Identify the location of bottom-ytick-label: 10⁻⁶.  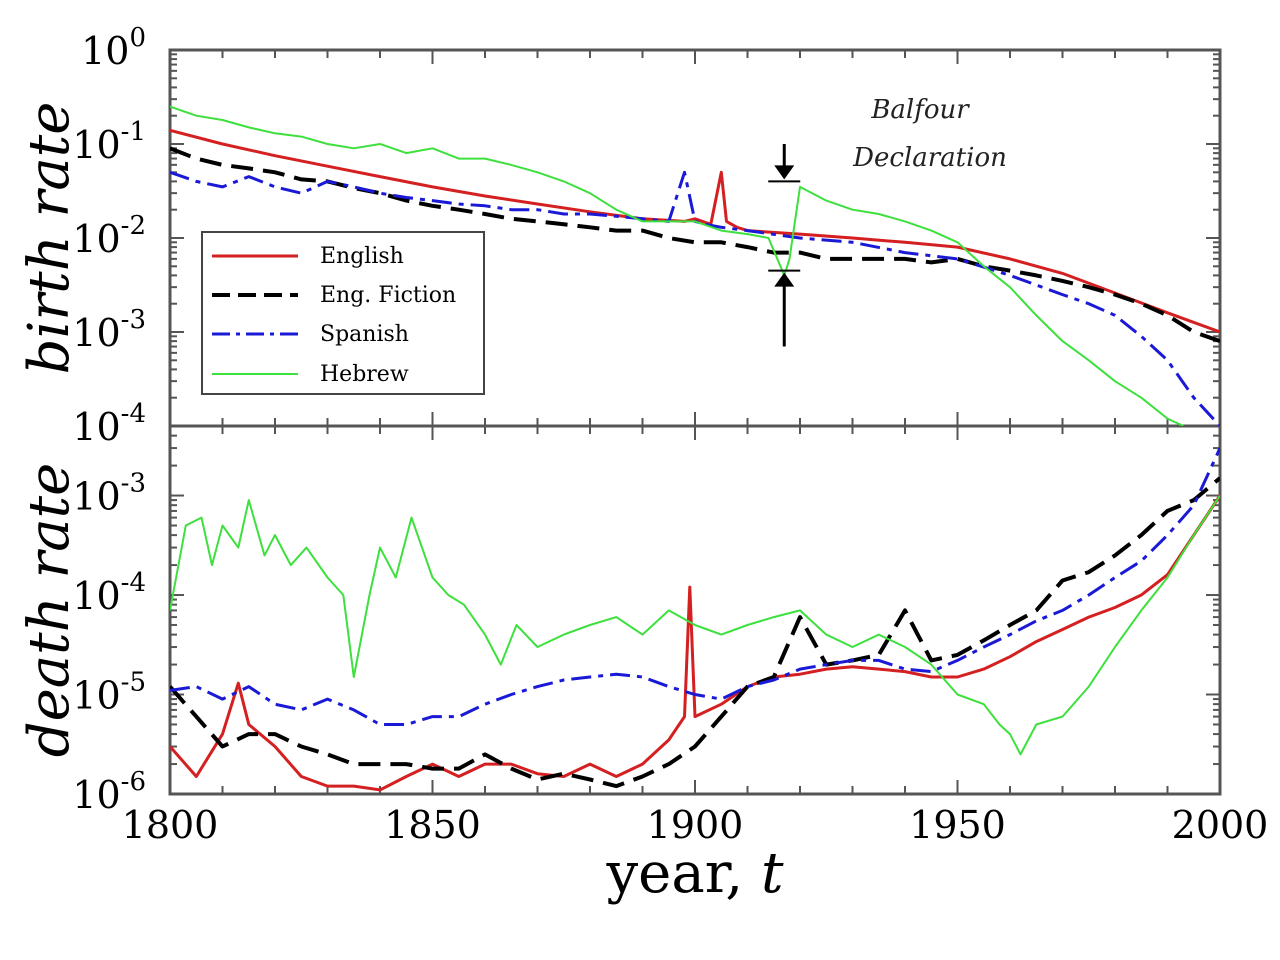
(109, 792).